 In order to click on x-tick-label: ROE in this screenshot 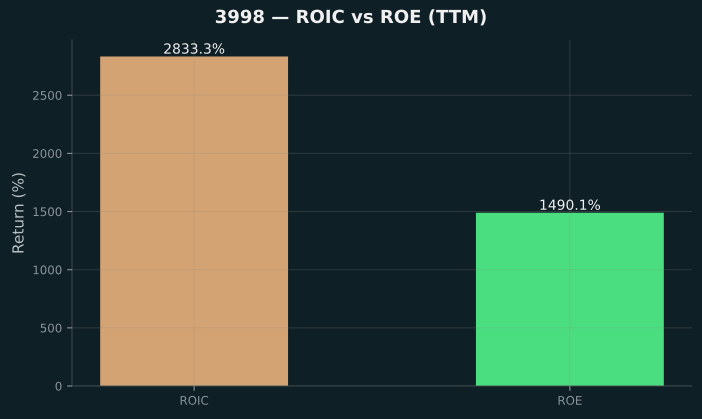, I will do `click(570, 400)`.